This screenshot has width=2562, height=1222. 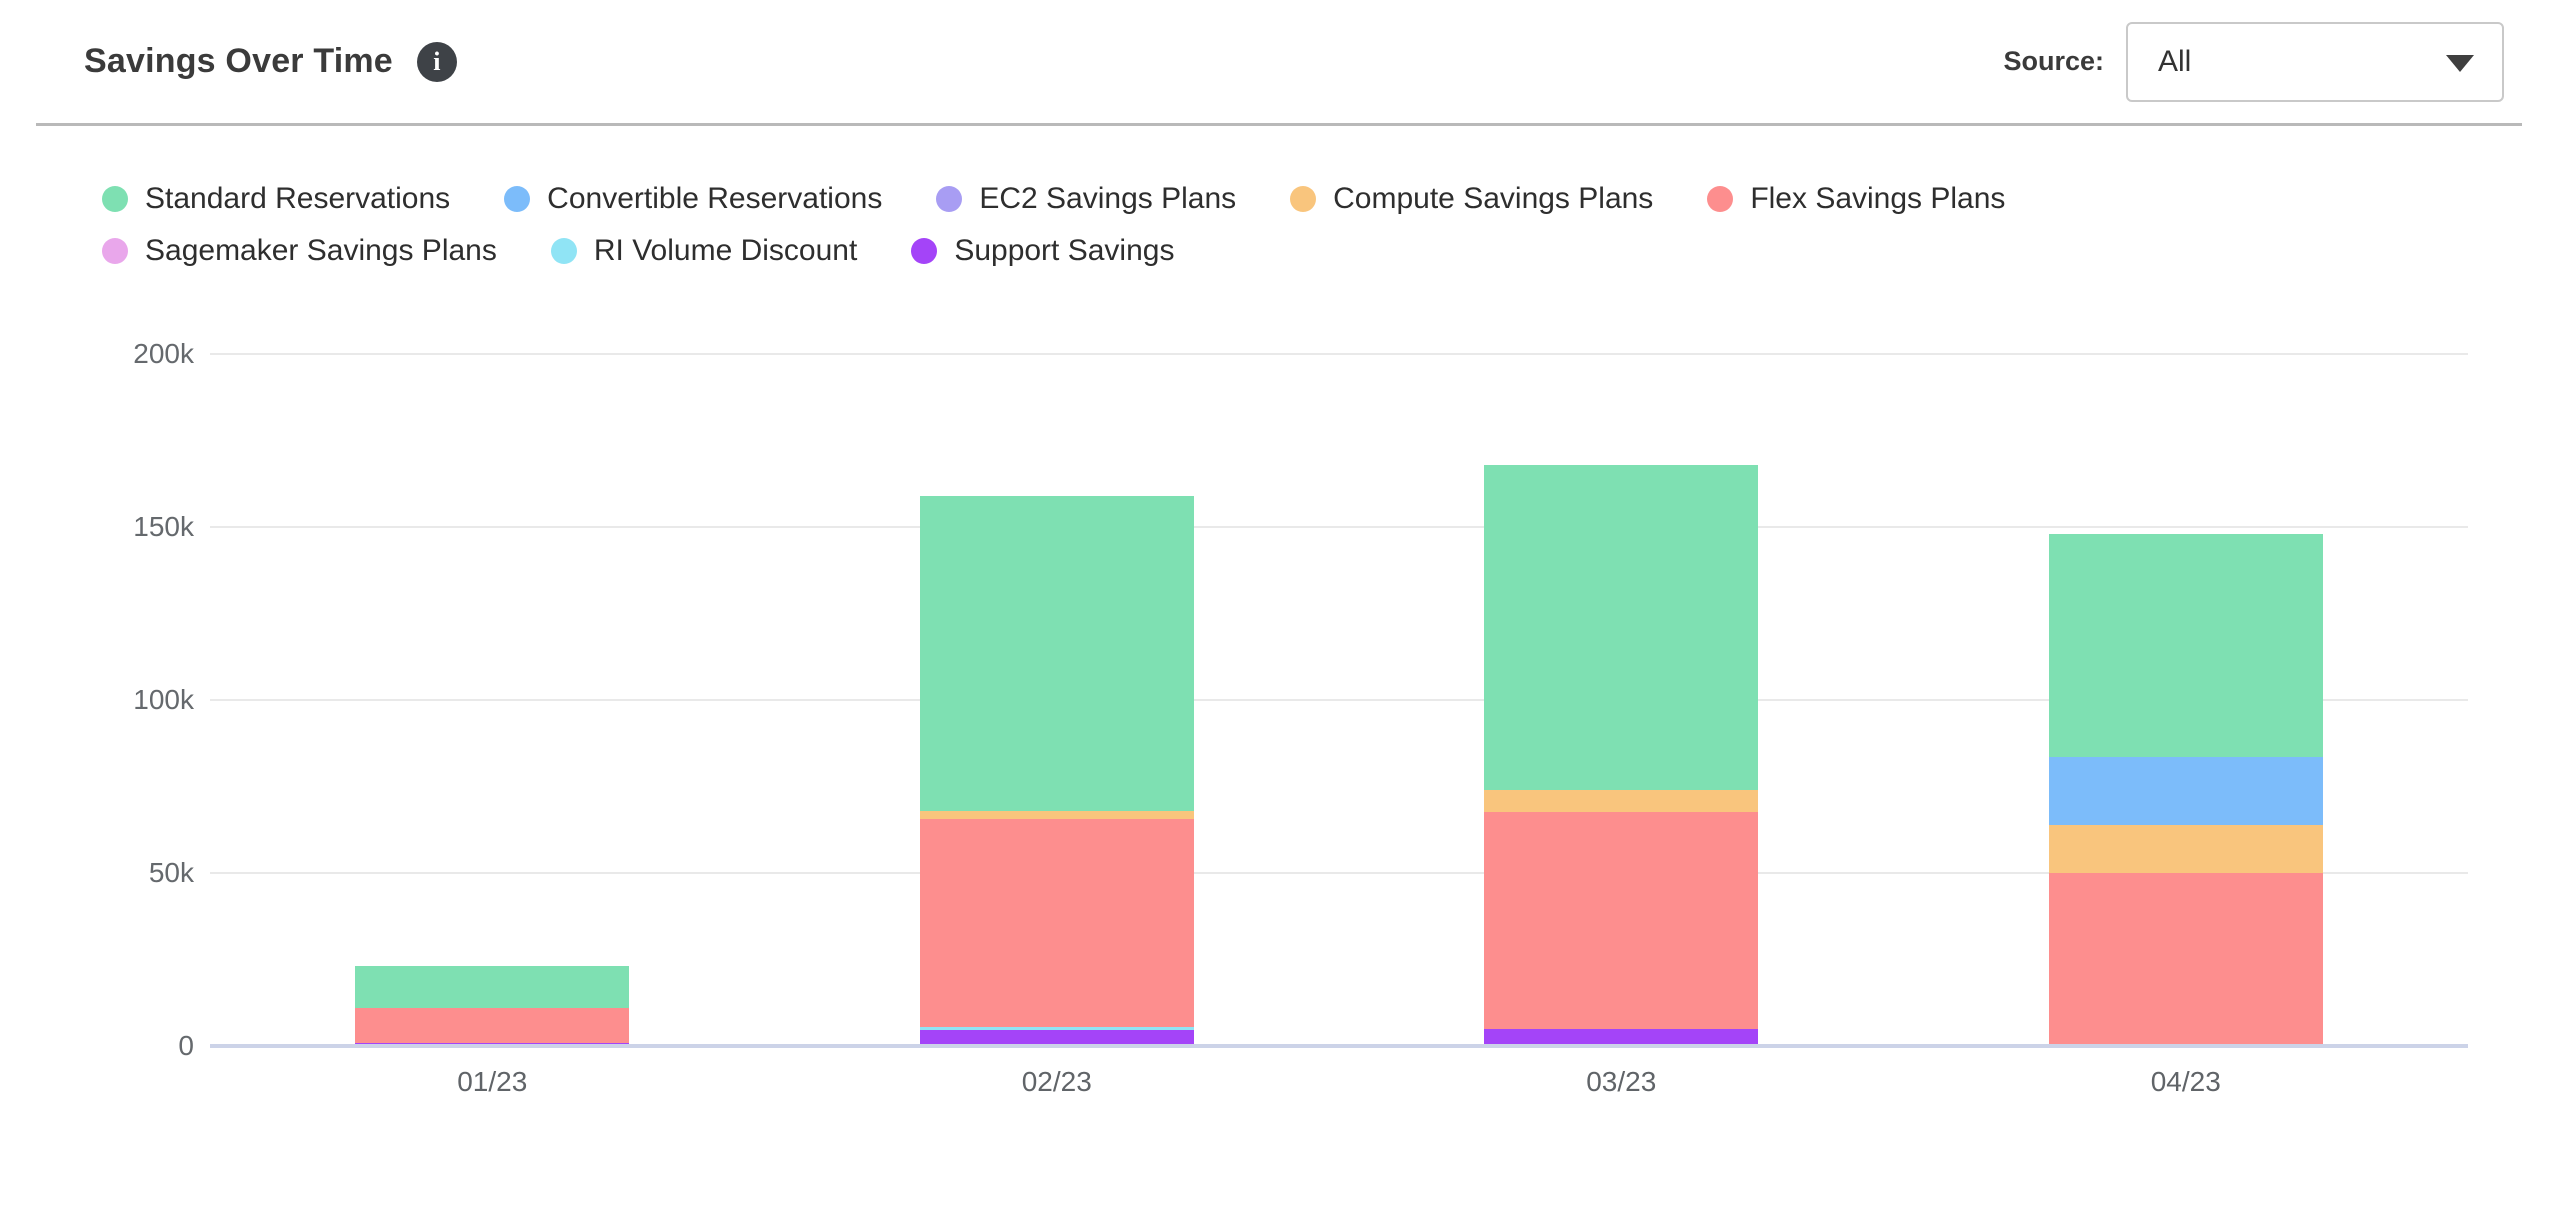 What do you see at coordinates (2460, 63) in the screenshot?
I see `chevron-down-icon` at bounding box center [2460, 63].